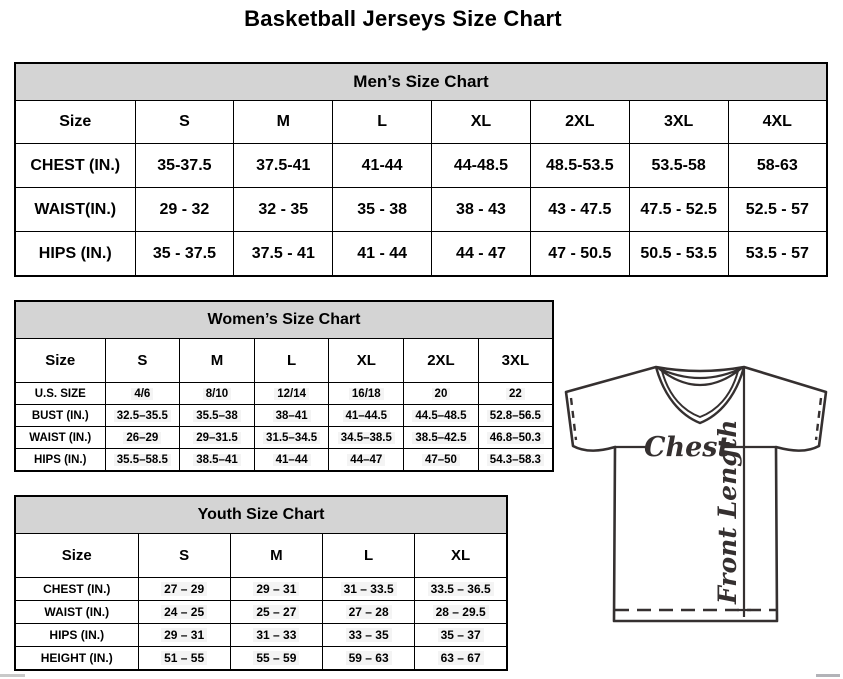 This screenshot has width=843, height=679. What do you see at coordinates (184, 209) in the screenshot?
I see `cell-value: 29 - 32` at bounding box center [184, 209].